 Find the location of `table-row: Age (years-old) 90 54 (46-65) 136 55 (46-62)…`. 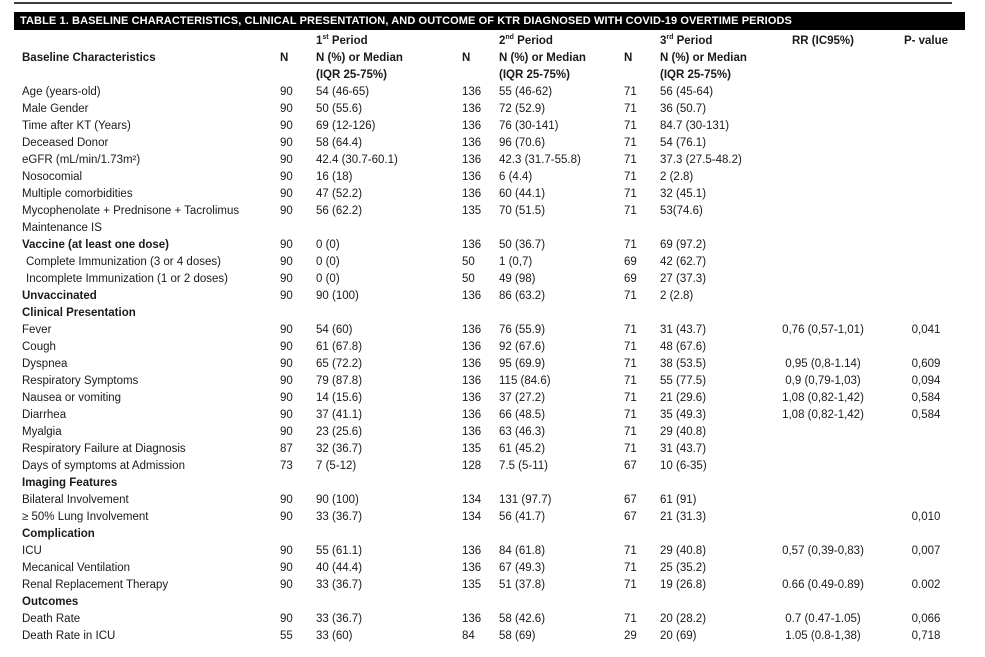

table-row: Age (years-old) 90 54 (46-65) 136 55 (46-62)… is located at coordinates (490, 92).